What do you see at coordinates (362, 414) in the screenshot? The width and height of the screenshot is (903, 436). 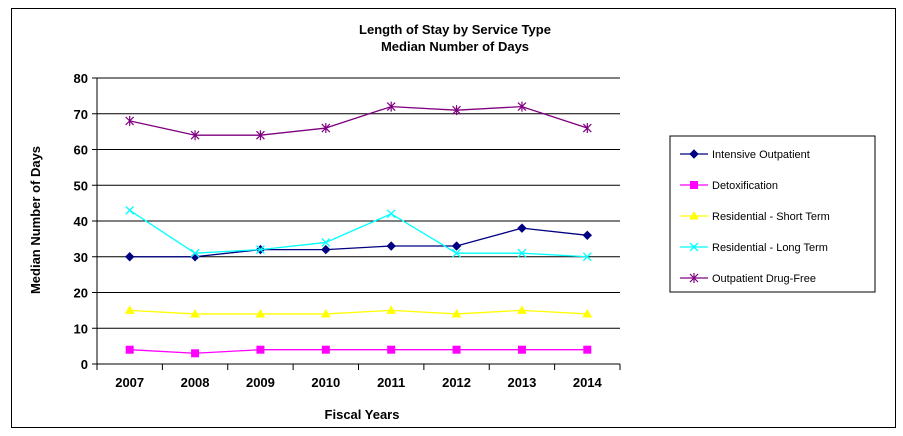 I see `x-axis-label: Fiscal Years` at bounding box center [362, 414].